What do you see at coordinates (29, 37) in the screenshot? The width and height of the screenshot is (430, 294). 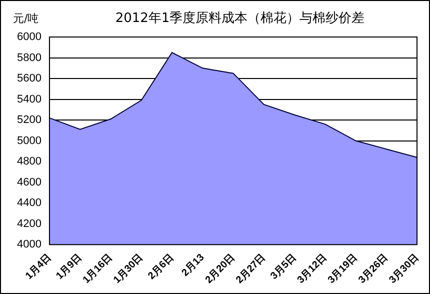 I see `y-tick-label: 6000` at bounding box center [29, 37].